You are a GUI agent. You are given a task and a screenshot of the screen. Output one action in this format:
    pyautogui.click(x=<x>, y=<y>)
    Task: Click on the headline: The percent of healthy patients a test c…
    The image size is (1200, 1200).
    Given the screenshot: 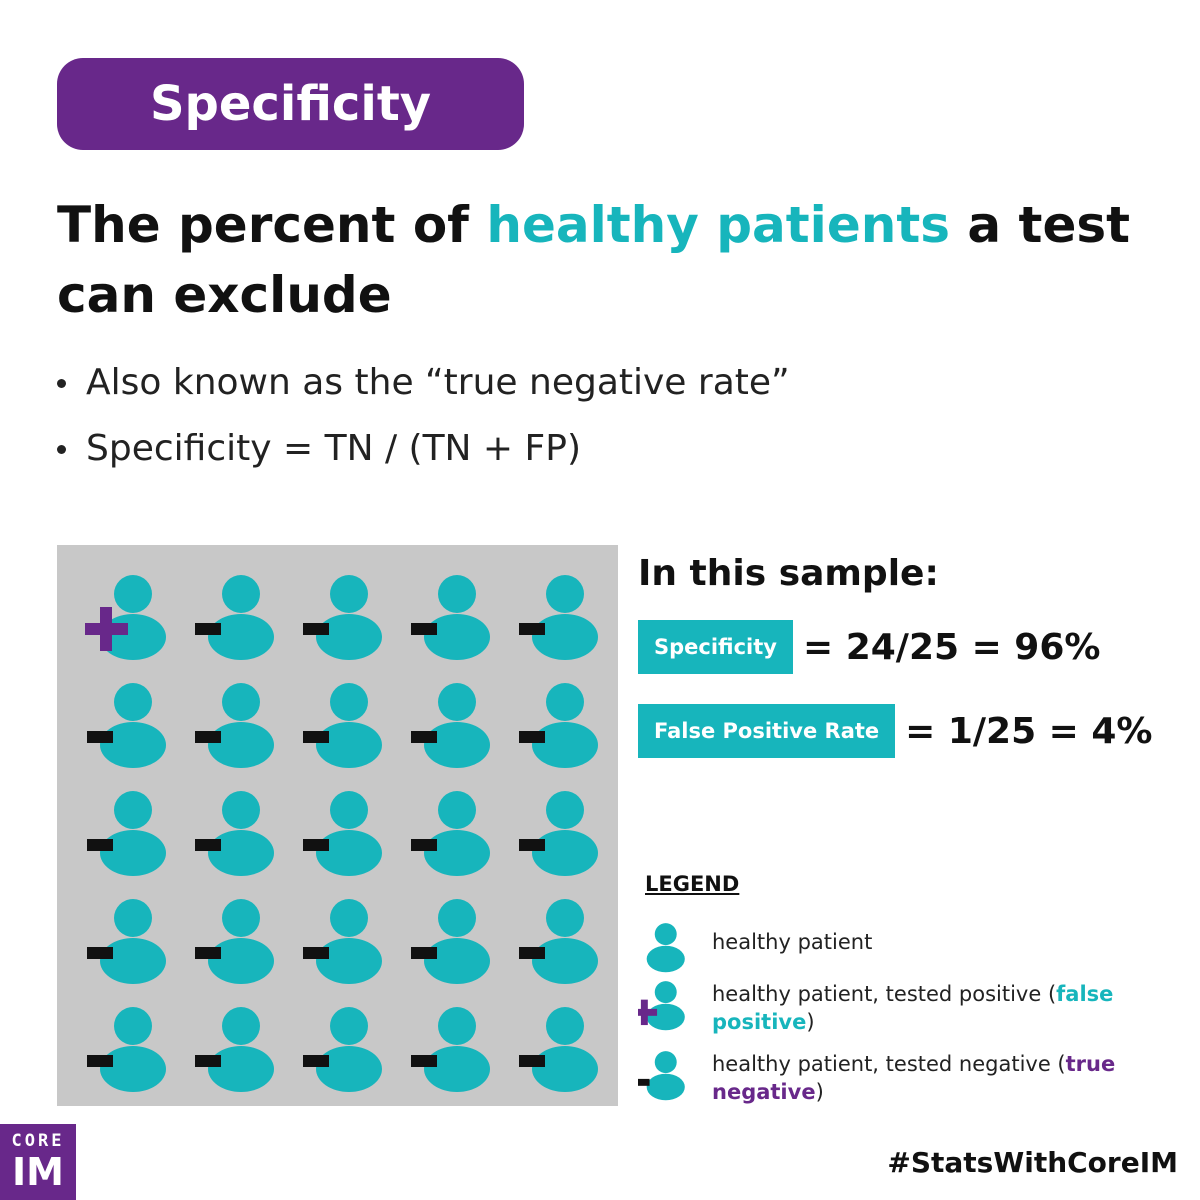 What is the action you would take?
    pyautogui.click(x=607, y=260)
    